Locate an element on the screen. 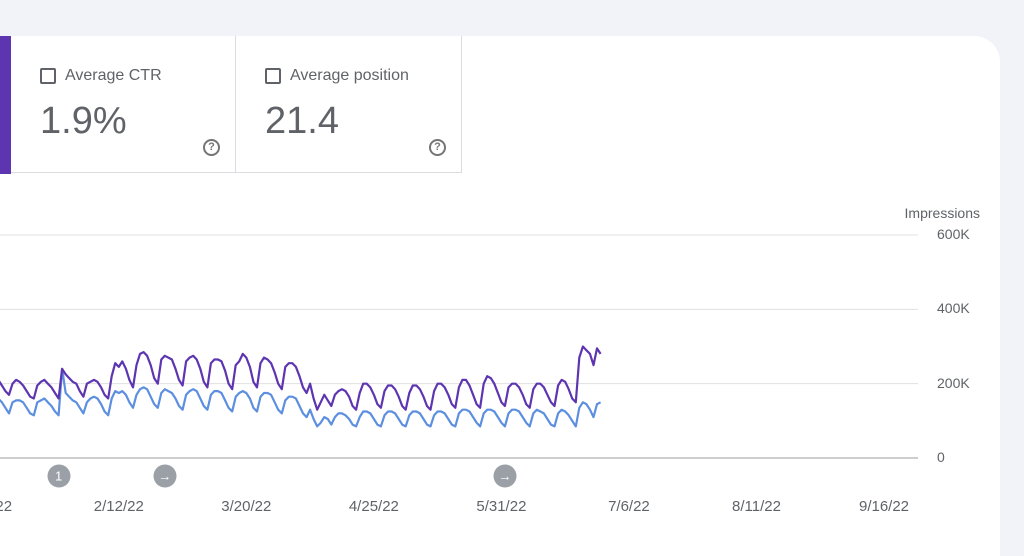 The width and height of the screenshot is (1024, 556). metric-header: Average CTR is located at coordinates (101, 76).